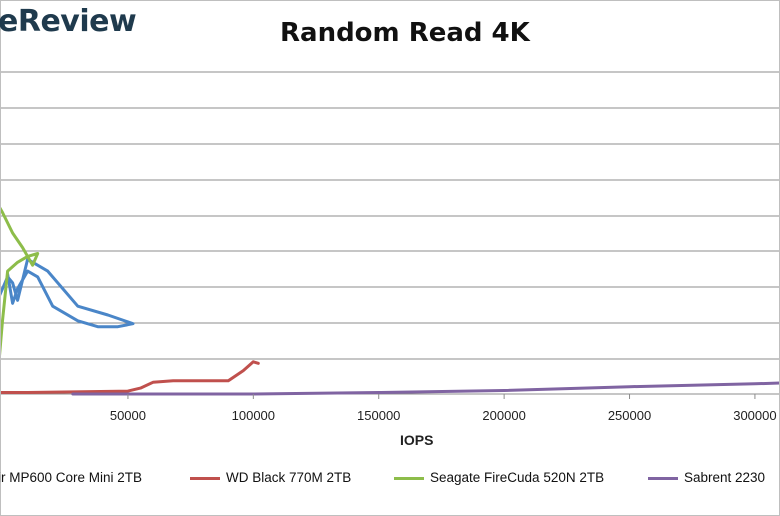 This screenshot has height=516, width=780. What do you see at coordinates (503, 415) in the screenshot?
I see `x-tick-label: 200000` at bounding box center [503, 415].